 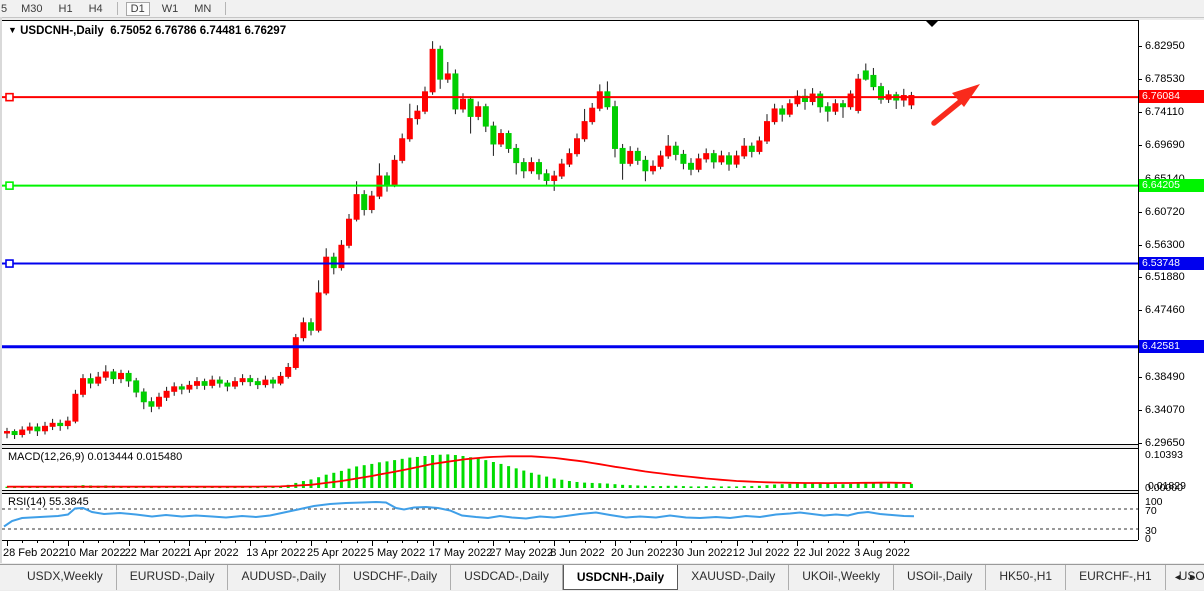 I want to click on macd-chart, so click(x=570, y=469).